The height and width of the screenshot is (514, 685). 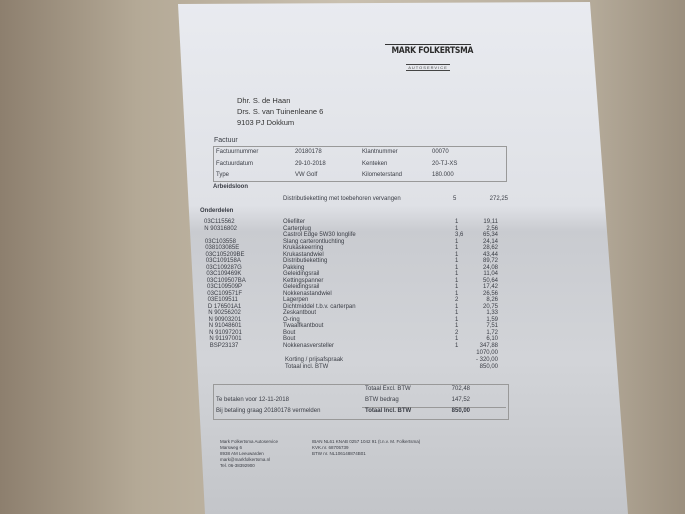 What do you see at coordinates (280, 111) in the screenshot?
I see `recipient-street: Drs. S. van Tuinenleane 6` at bounding box center [280, 111].